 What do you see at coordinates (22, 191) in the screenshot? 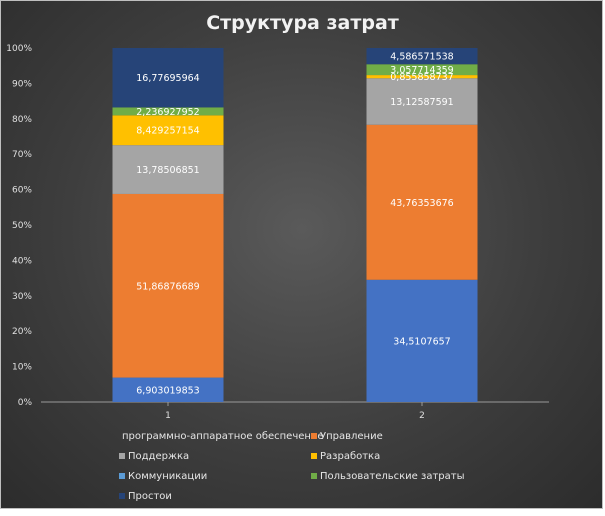
I see `y-tick-label: 60%` at bounding box center [22, 191].